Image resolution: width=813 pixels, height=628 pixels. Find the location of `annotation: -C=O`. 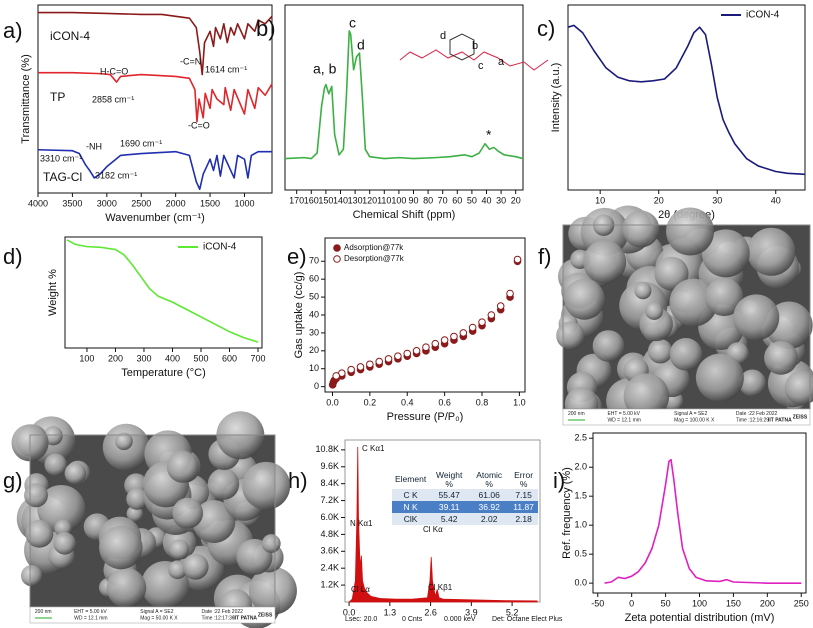

annotation: -C=O is located at coordinates (199, 125).